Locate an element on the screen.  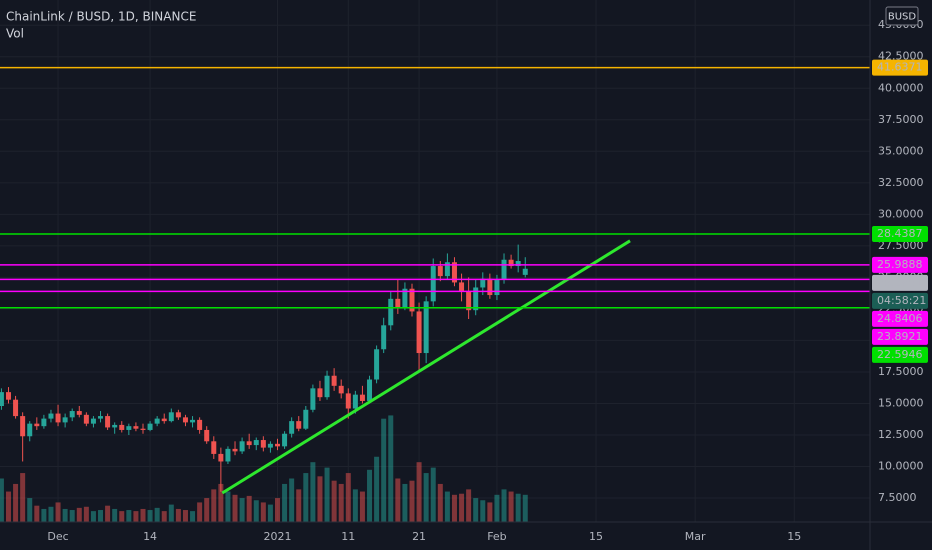
price-label: 28.4387 is located at coordinates (900, 233).